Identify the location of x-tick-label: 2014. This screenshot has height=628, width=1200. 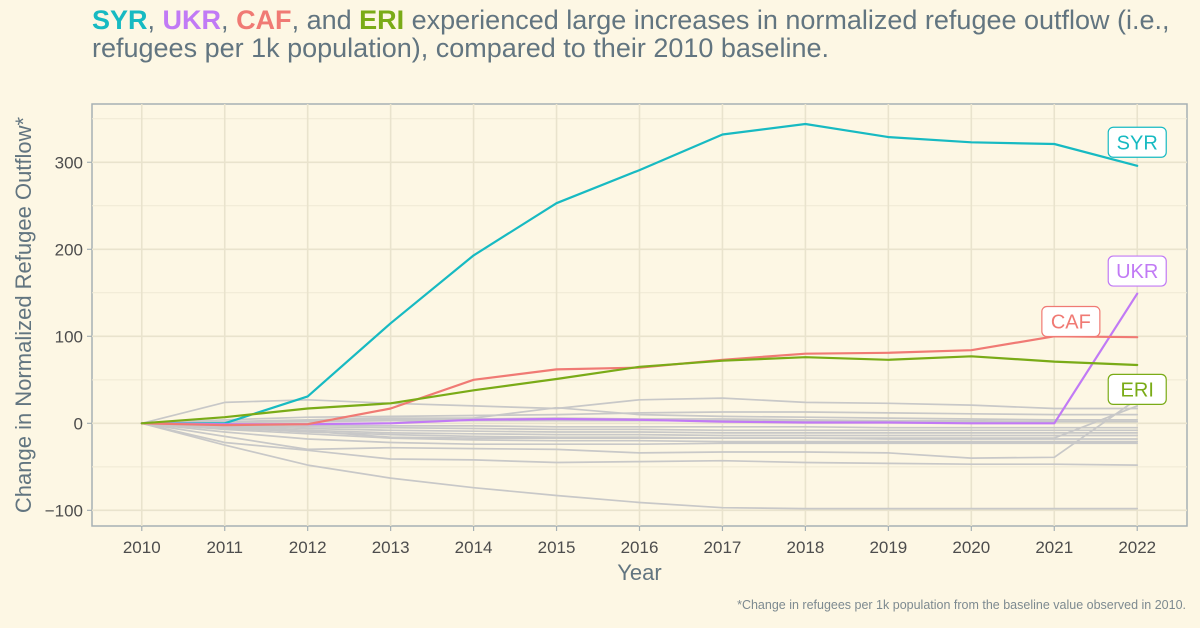
(474, 547).